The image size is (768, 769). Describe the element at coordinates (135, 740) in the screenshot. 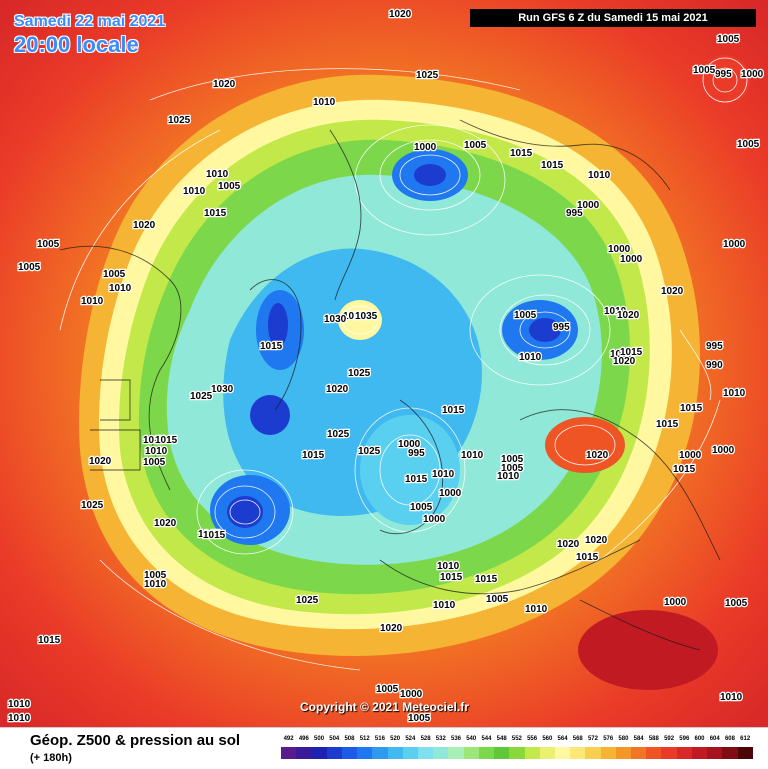

I see `legend-title: Géop. Z500 & pression au sol` at that location.